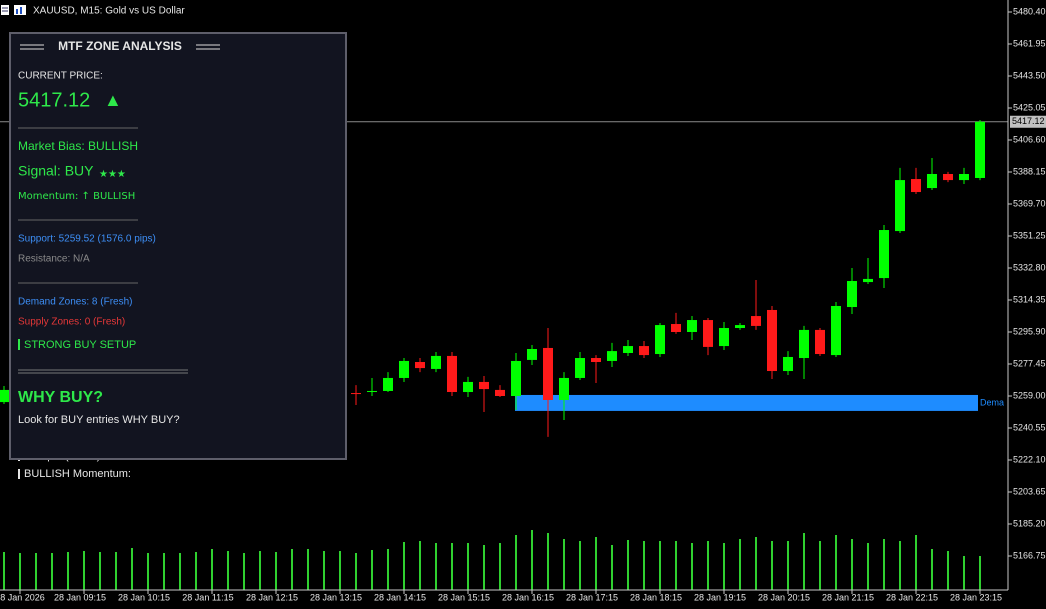  I want to click on why-text: Look for BUY entries WHY BUY?, so click(99, 420).